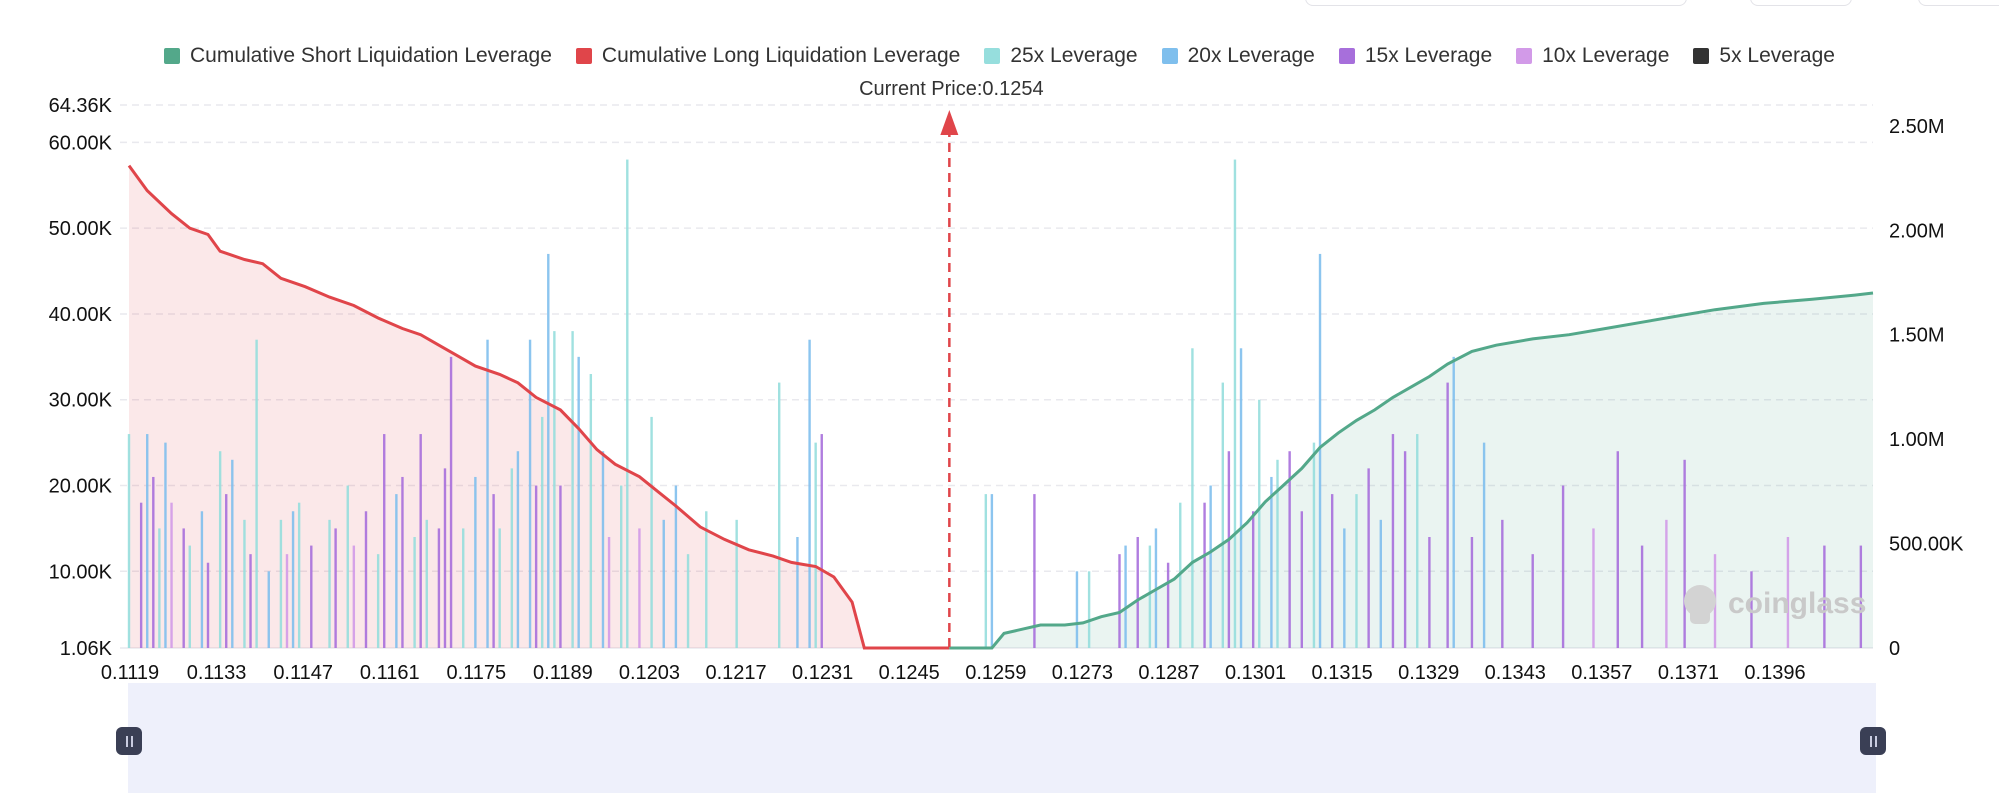  Describe the element at coordinates (358, 56) in the screenshot. I see `legend-item-cumulative-short-liquidation-leverage: Cumulative Short Liquidation Leverage` at that location.